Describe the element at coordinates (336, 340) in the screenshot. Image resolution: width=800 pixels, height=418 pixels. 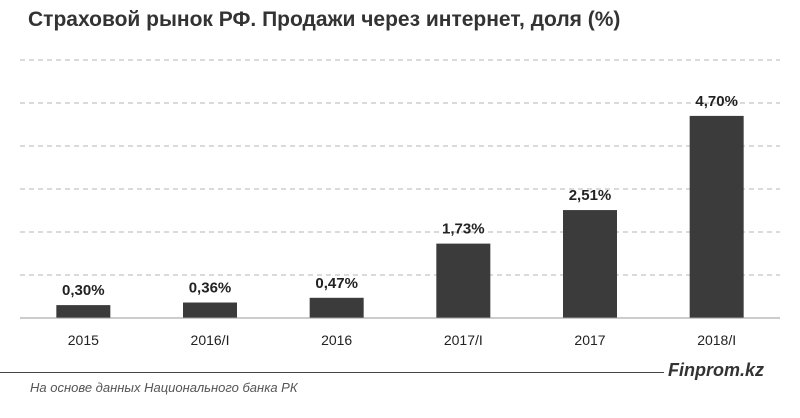
I see `x-tick-label: 2016` at that location.